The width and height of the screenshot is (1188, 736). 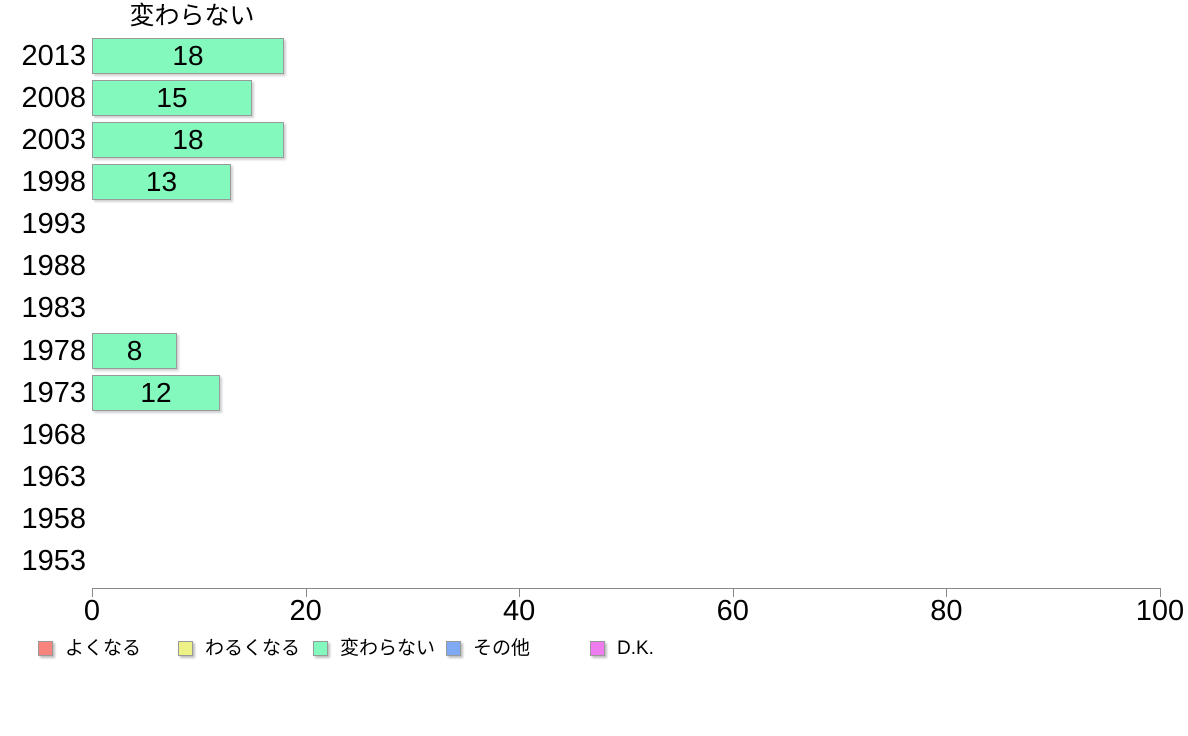 I want to click on chart-title: 変わらない, so click(x=192, y=16).